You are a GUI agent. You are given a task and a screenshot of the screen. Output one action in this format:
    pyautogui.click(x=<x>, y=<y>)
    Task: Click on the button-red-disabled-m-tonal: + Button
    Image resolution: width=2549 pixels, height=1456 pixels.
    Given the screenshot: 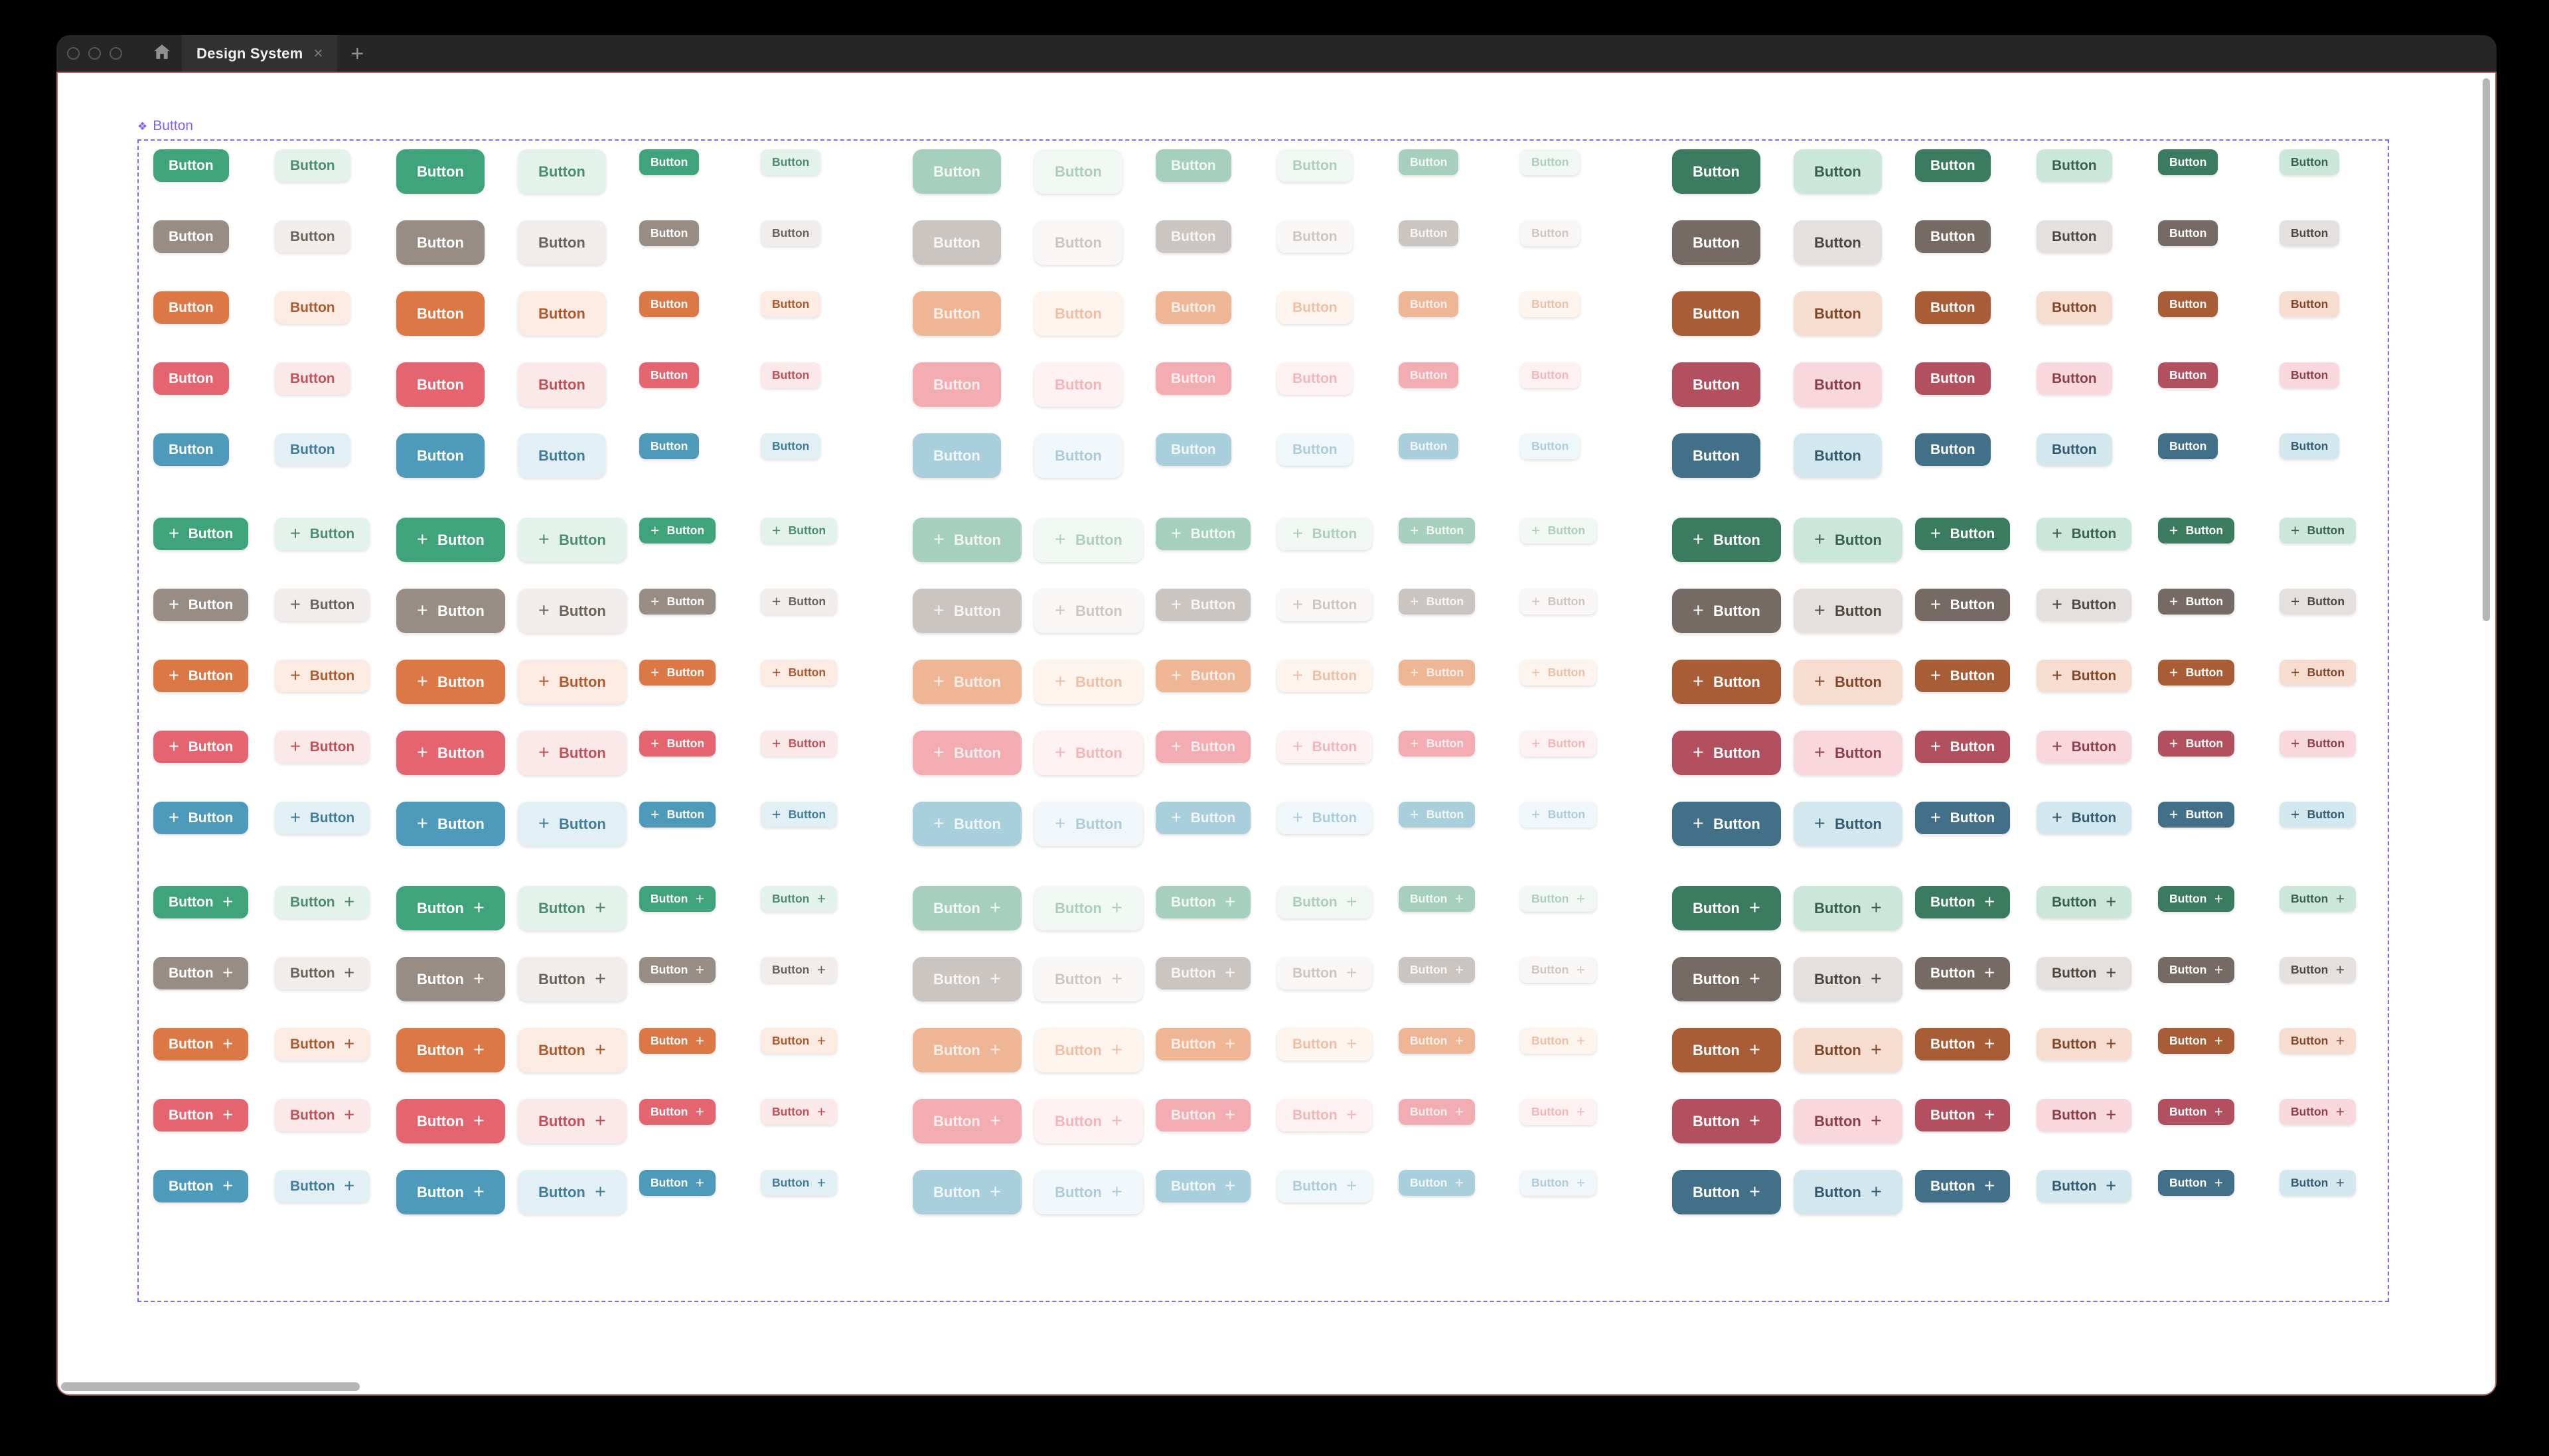 What is the action you would take?
    pyautogui.click(x=1325, y=747)
    